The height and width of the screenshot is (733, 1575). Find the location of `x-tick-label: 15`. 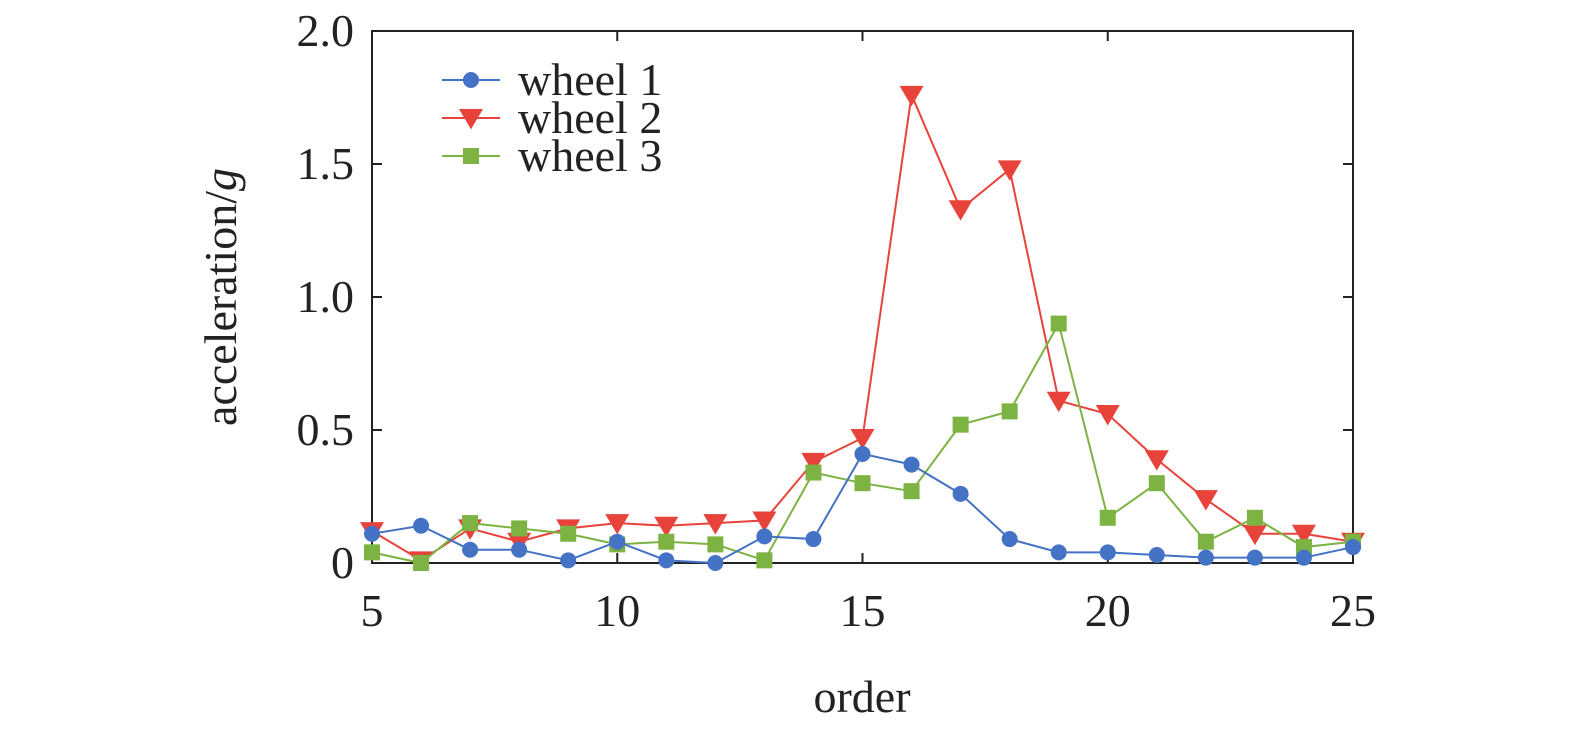

x-tick-label: 15 is located at coordinates (863, 610).